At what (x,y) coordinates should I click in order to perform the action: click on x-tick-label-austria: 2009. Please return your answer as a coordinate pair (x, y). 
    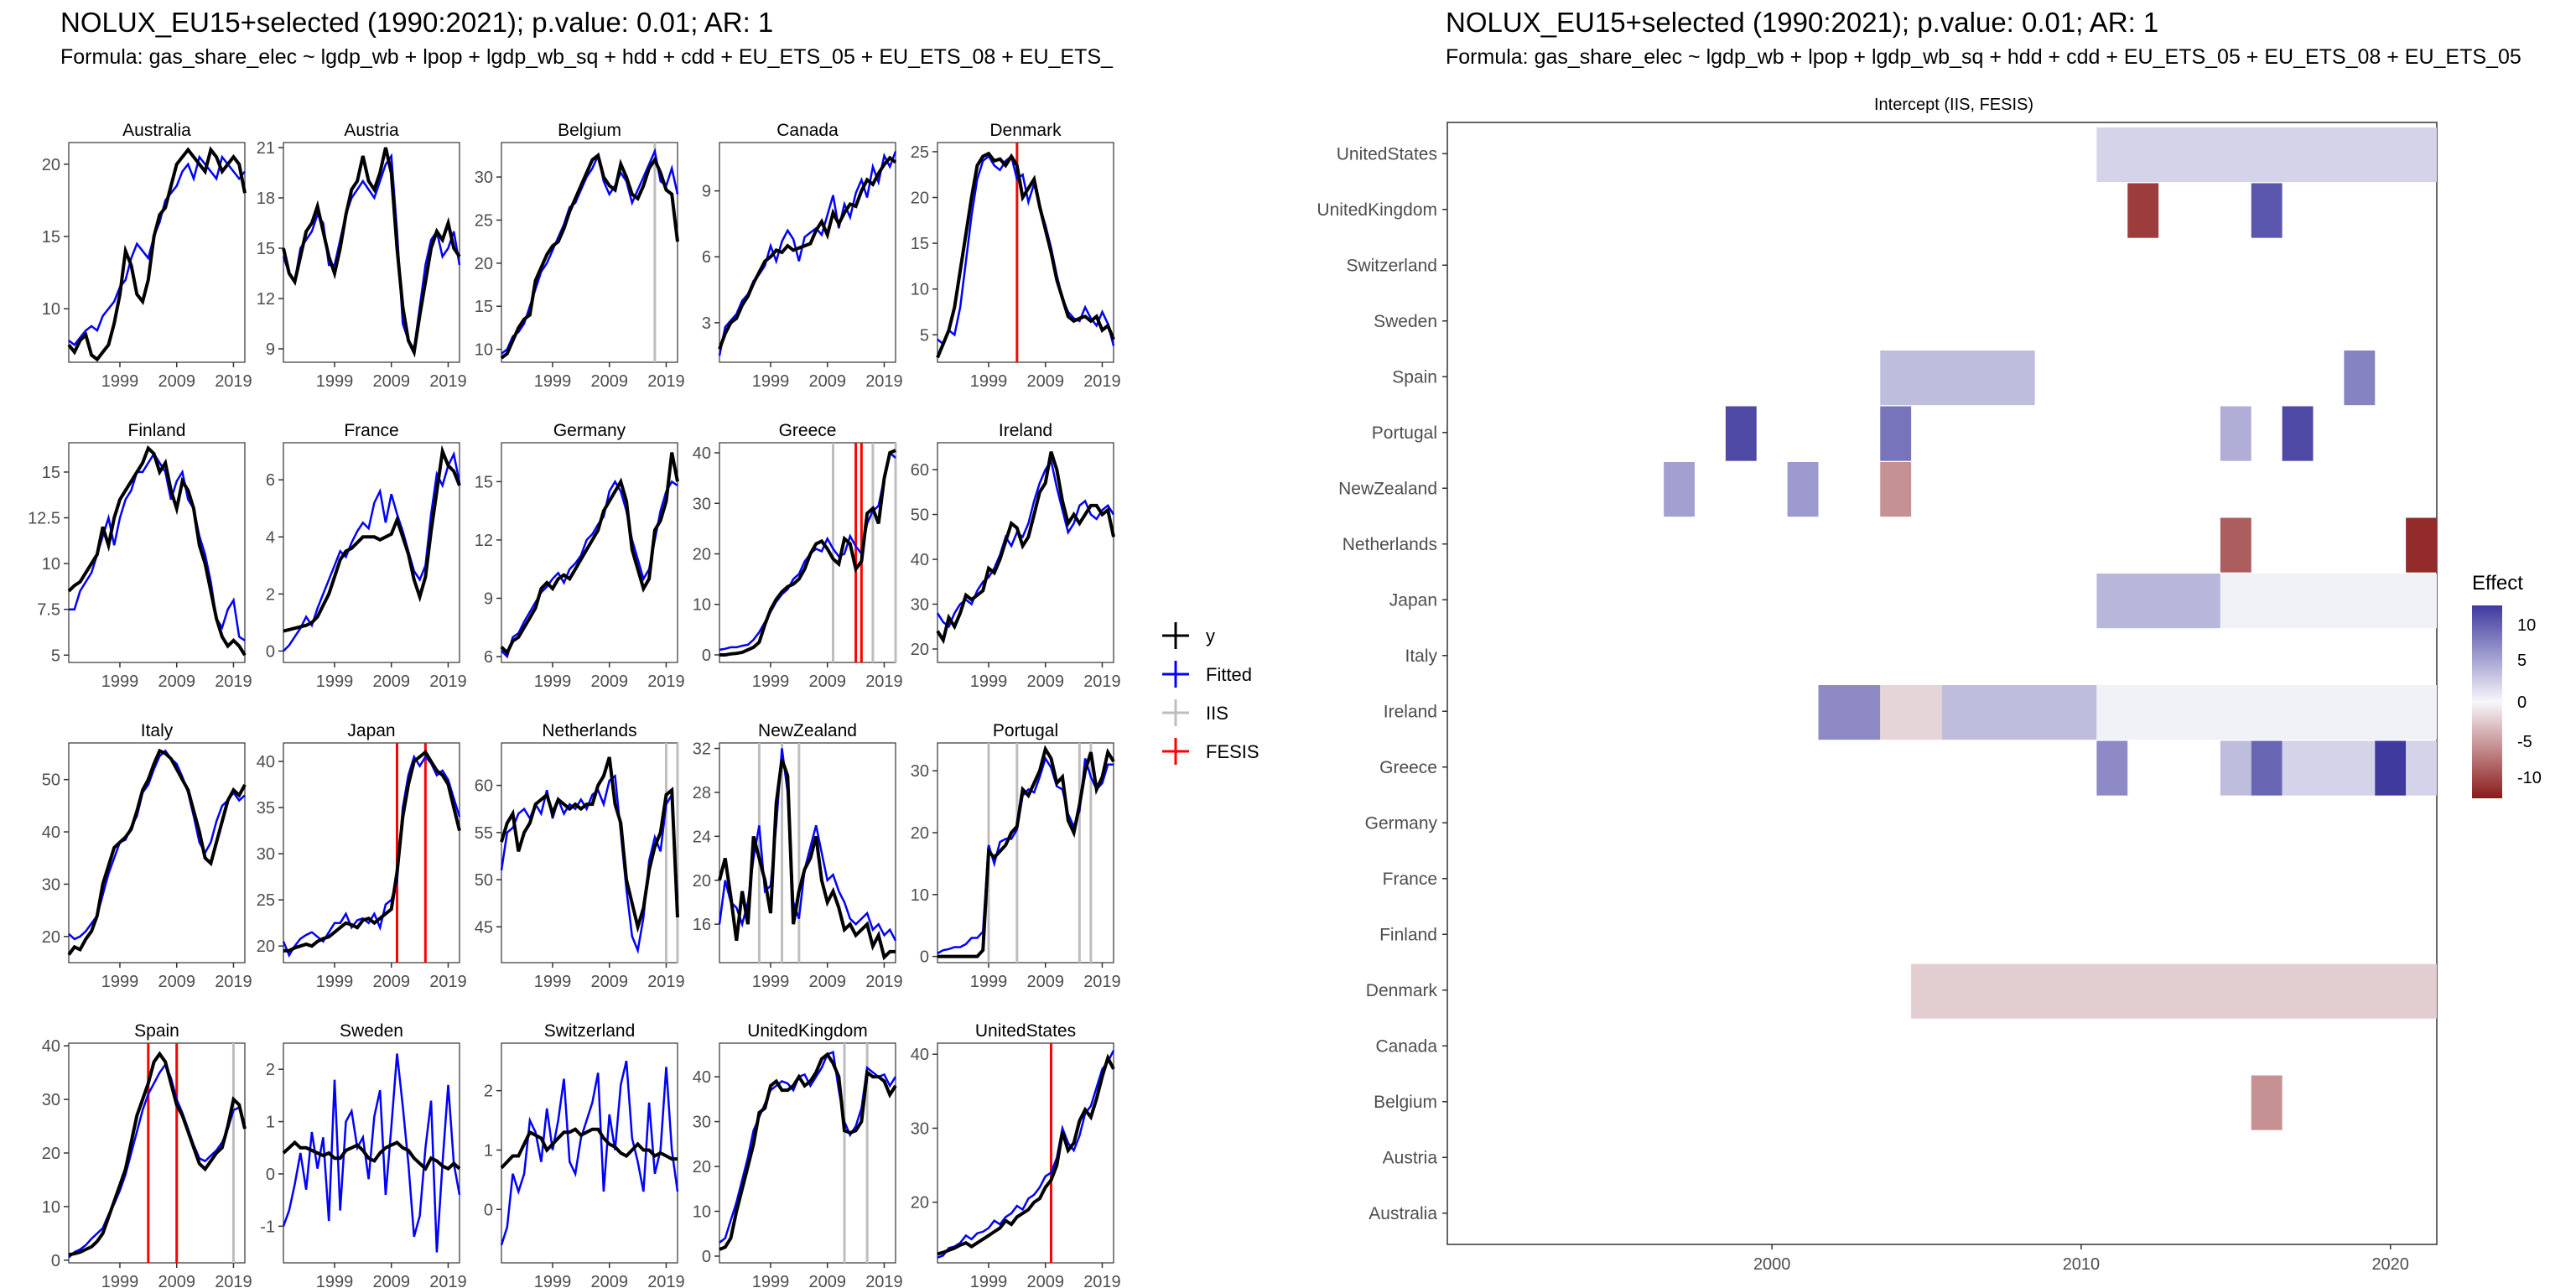
    Looking at the image, I should click on (391, 381).